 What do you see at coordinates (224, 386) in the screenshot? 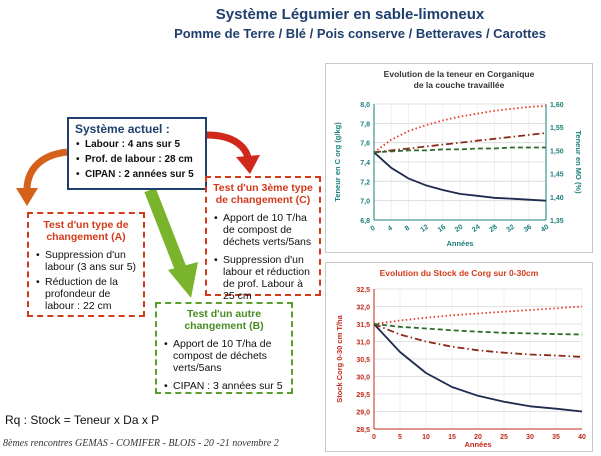
I see `change-b-item: CIPAN : 3 années sur 5` at bounding box center [224, 386].